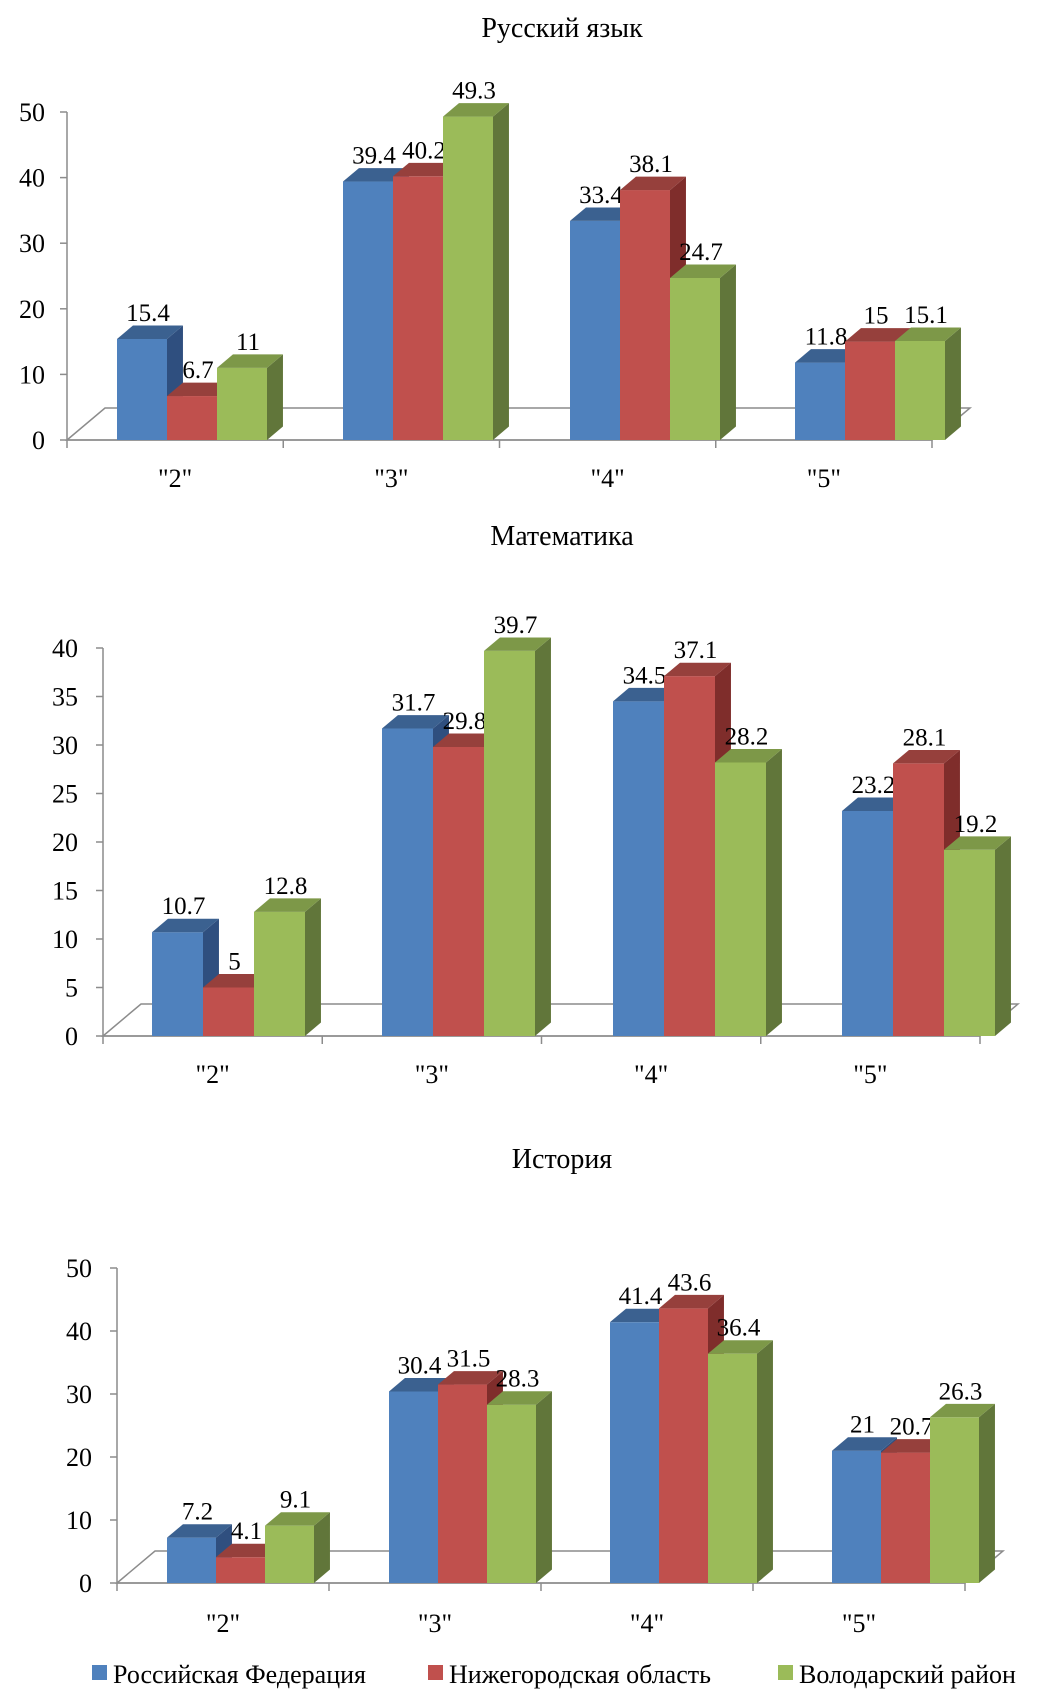 This screenshot has height=1697, width=1053. Describe the element at coordinates (32, 112) in the screenshot. I see `y-tick-label: 50` at that location.